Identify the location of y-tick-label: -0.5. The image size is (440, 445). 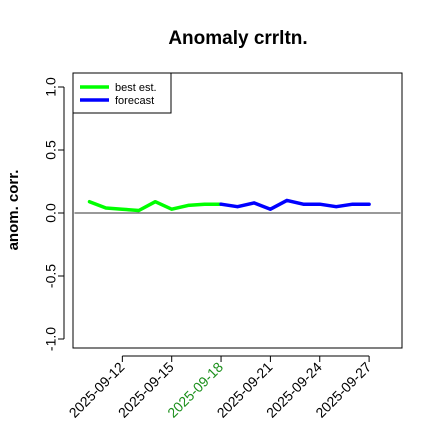
(51, 276).